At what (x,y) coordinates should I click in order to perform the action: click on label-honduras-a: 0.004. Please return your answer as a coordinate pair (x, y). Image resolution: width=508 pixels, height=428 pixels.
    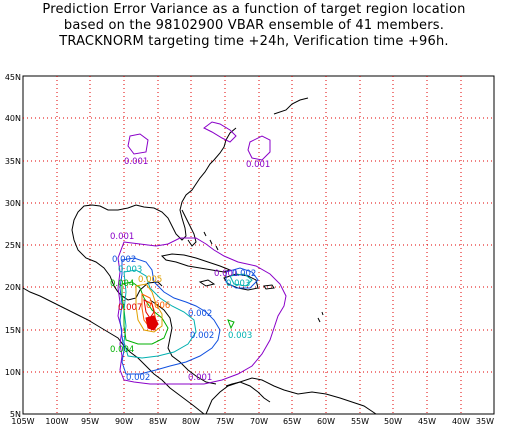
    Looking at the image, I should click on (122, 284).